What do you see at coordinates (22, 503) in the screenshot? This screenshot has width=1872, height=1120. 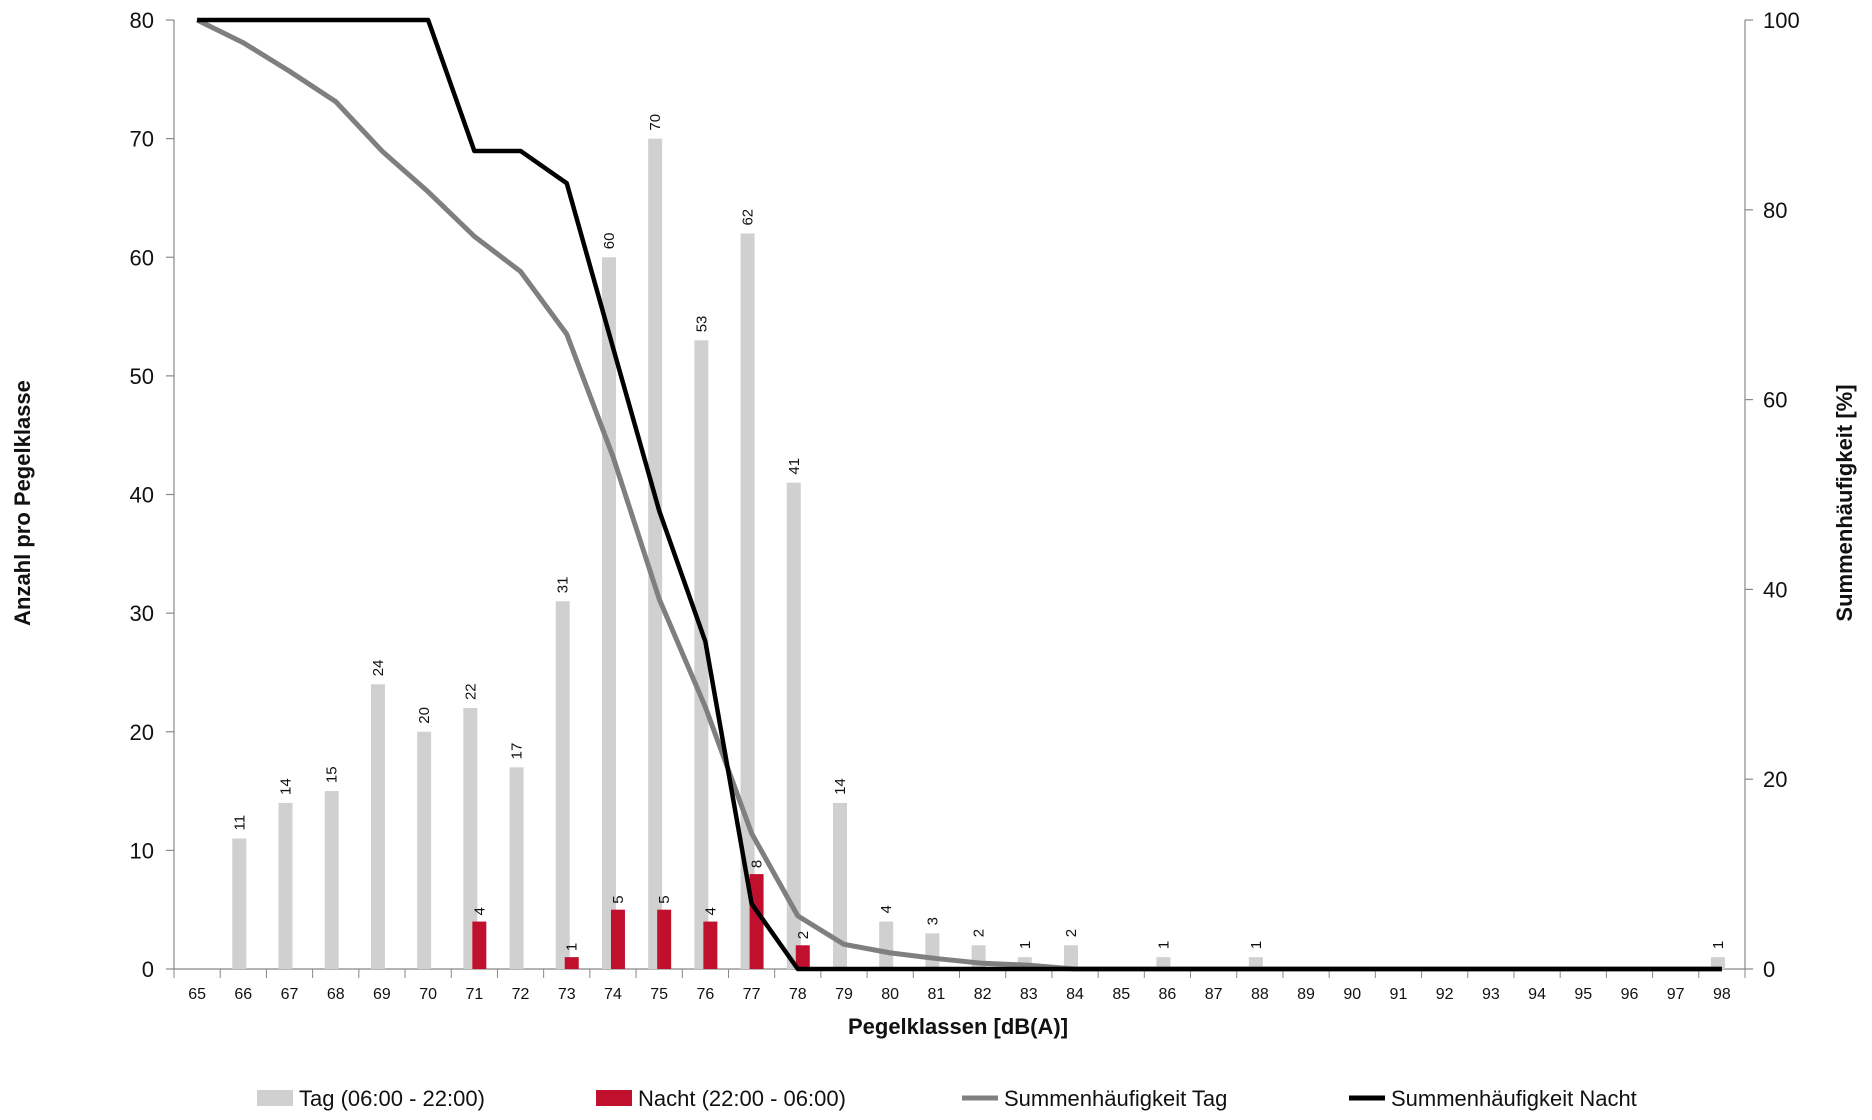 I see `y-axis-title: Anzahl pro Pegelklasse` at bounding box center [22, 503].